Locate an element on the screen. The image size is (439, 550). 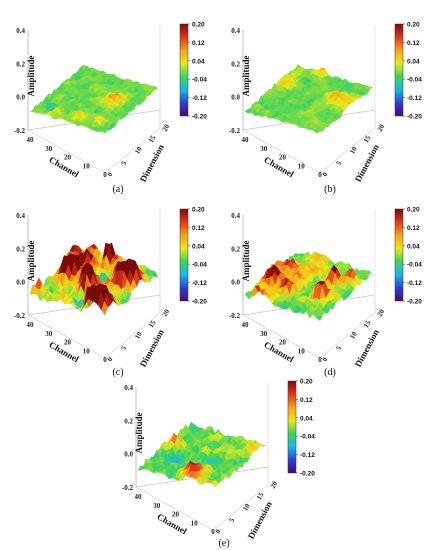
panel-label: (d) is located at coordinates (330, 372).